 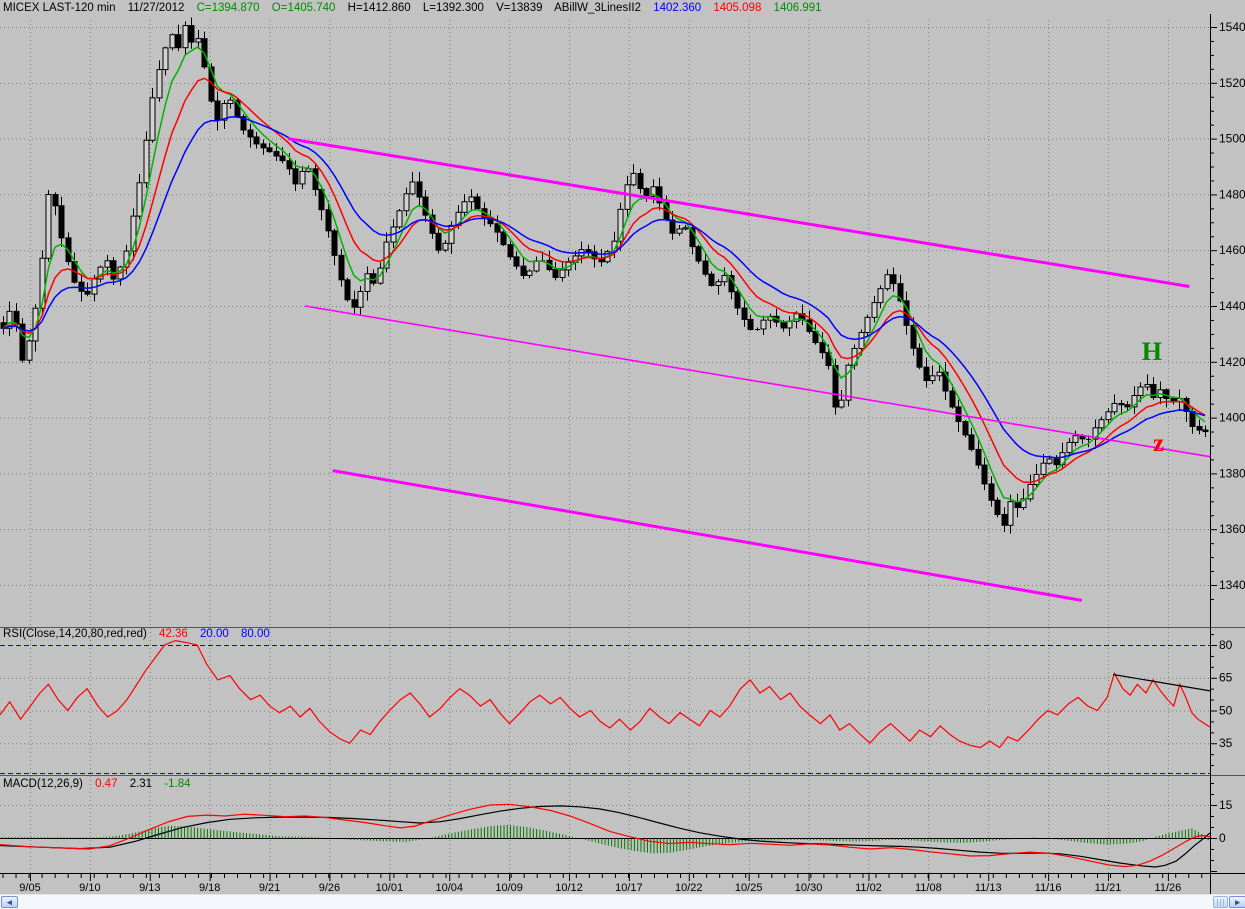 I want to click on x-axis-date-label: 11/21, so click(x=1108, y=888).